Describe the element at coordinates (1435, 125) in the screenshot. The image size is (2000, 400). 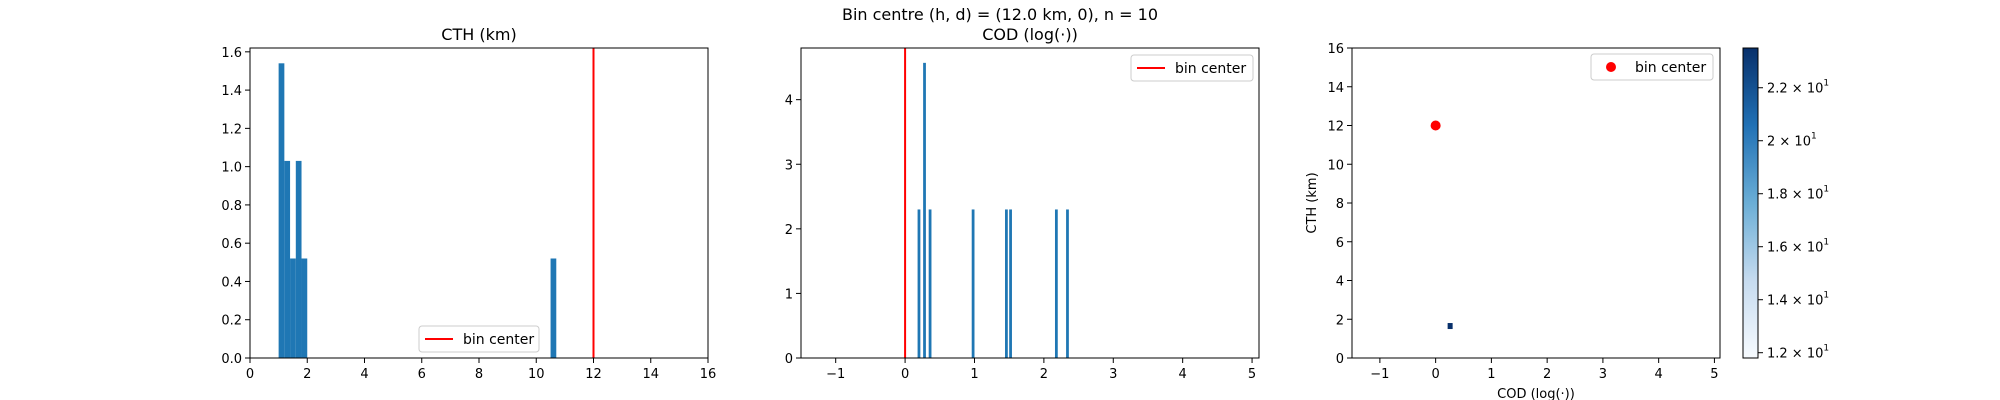
I see `joint-bin-center-point` at that location.